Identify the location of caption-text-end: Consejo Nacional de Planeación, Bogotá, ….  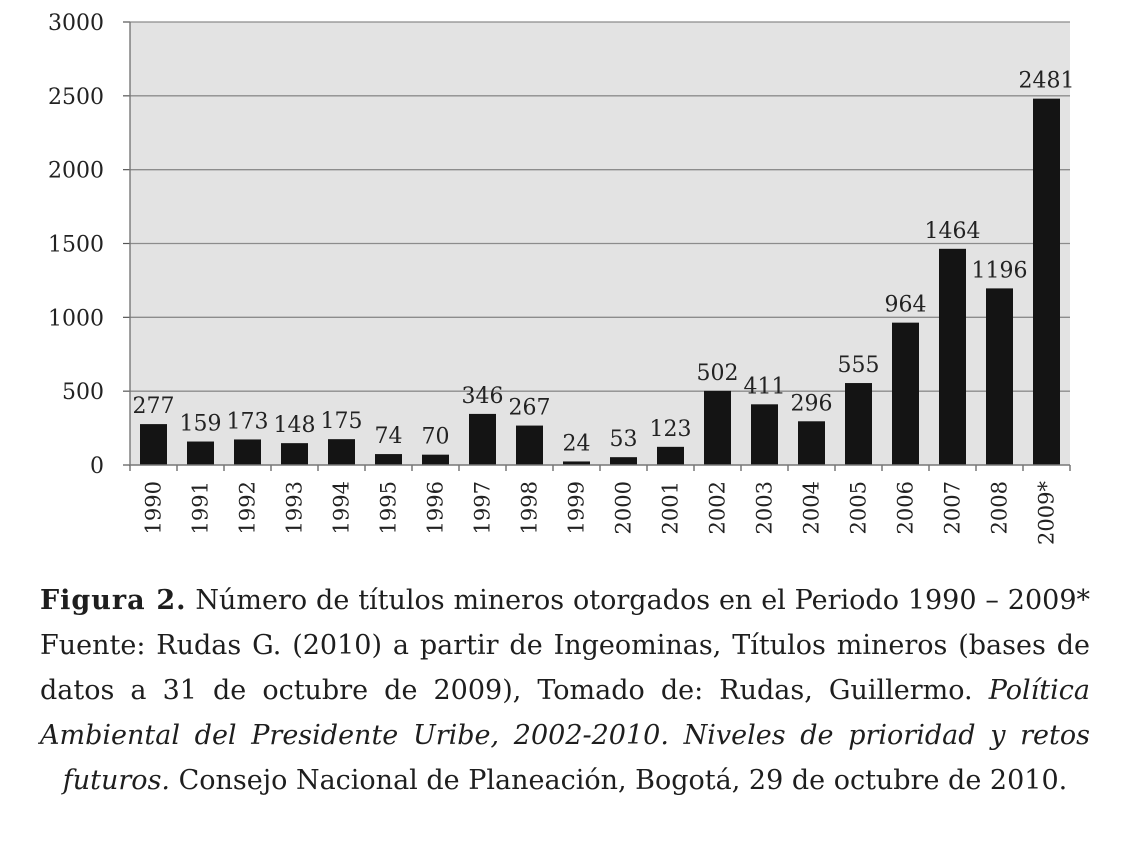
(619, 780).